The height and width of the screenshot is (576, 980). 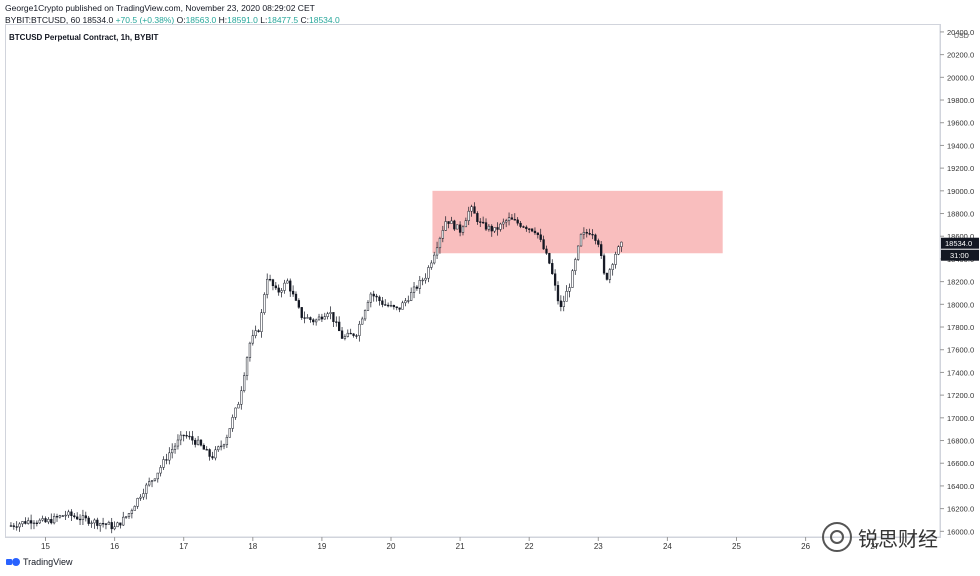 What do you see at coordinates (960, 236) in the screenshot?
I see `y-tick-label: 18600.0` at bounding box center [960, 236].